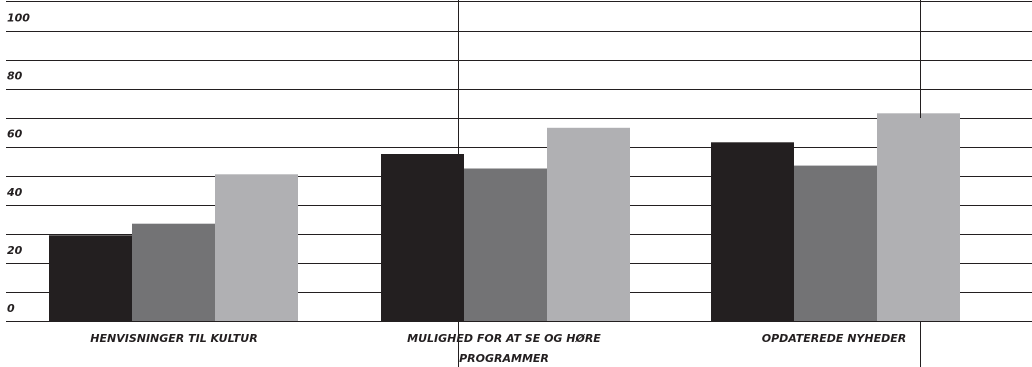 This screenshot has height=367, width=1032. Describe the element at coordinates (588, 224) in the screenshot. I see `bar-cat2-series3` at that location.